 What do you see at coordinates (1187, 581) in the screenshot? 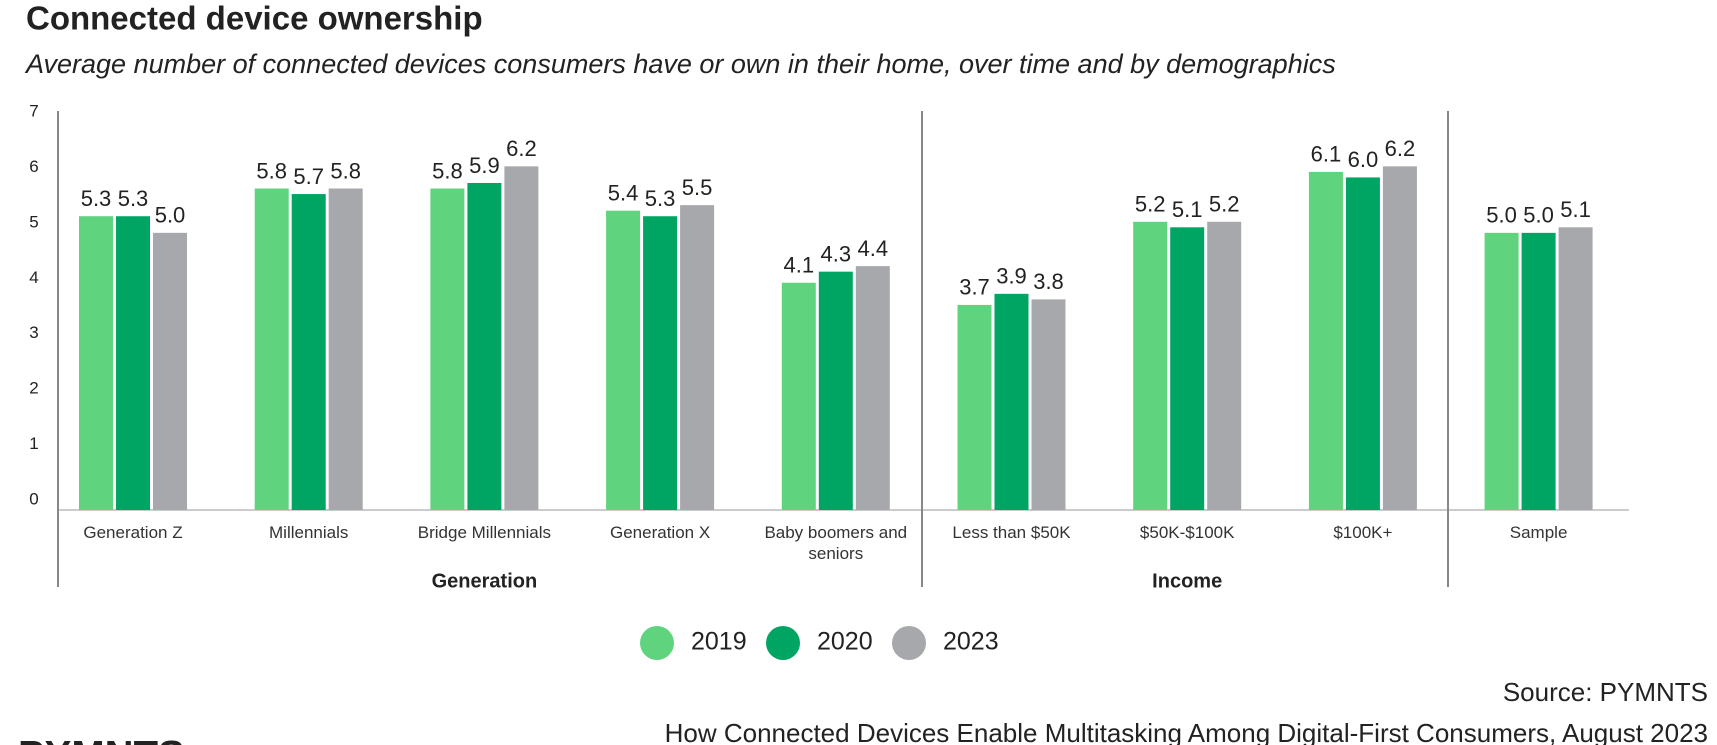
I see `group-label: Income` at bounding box center [1187, 581].